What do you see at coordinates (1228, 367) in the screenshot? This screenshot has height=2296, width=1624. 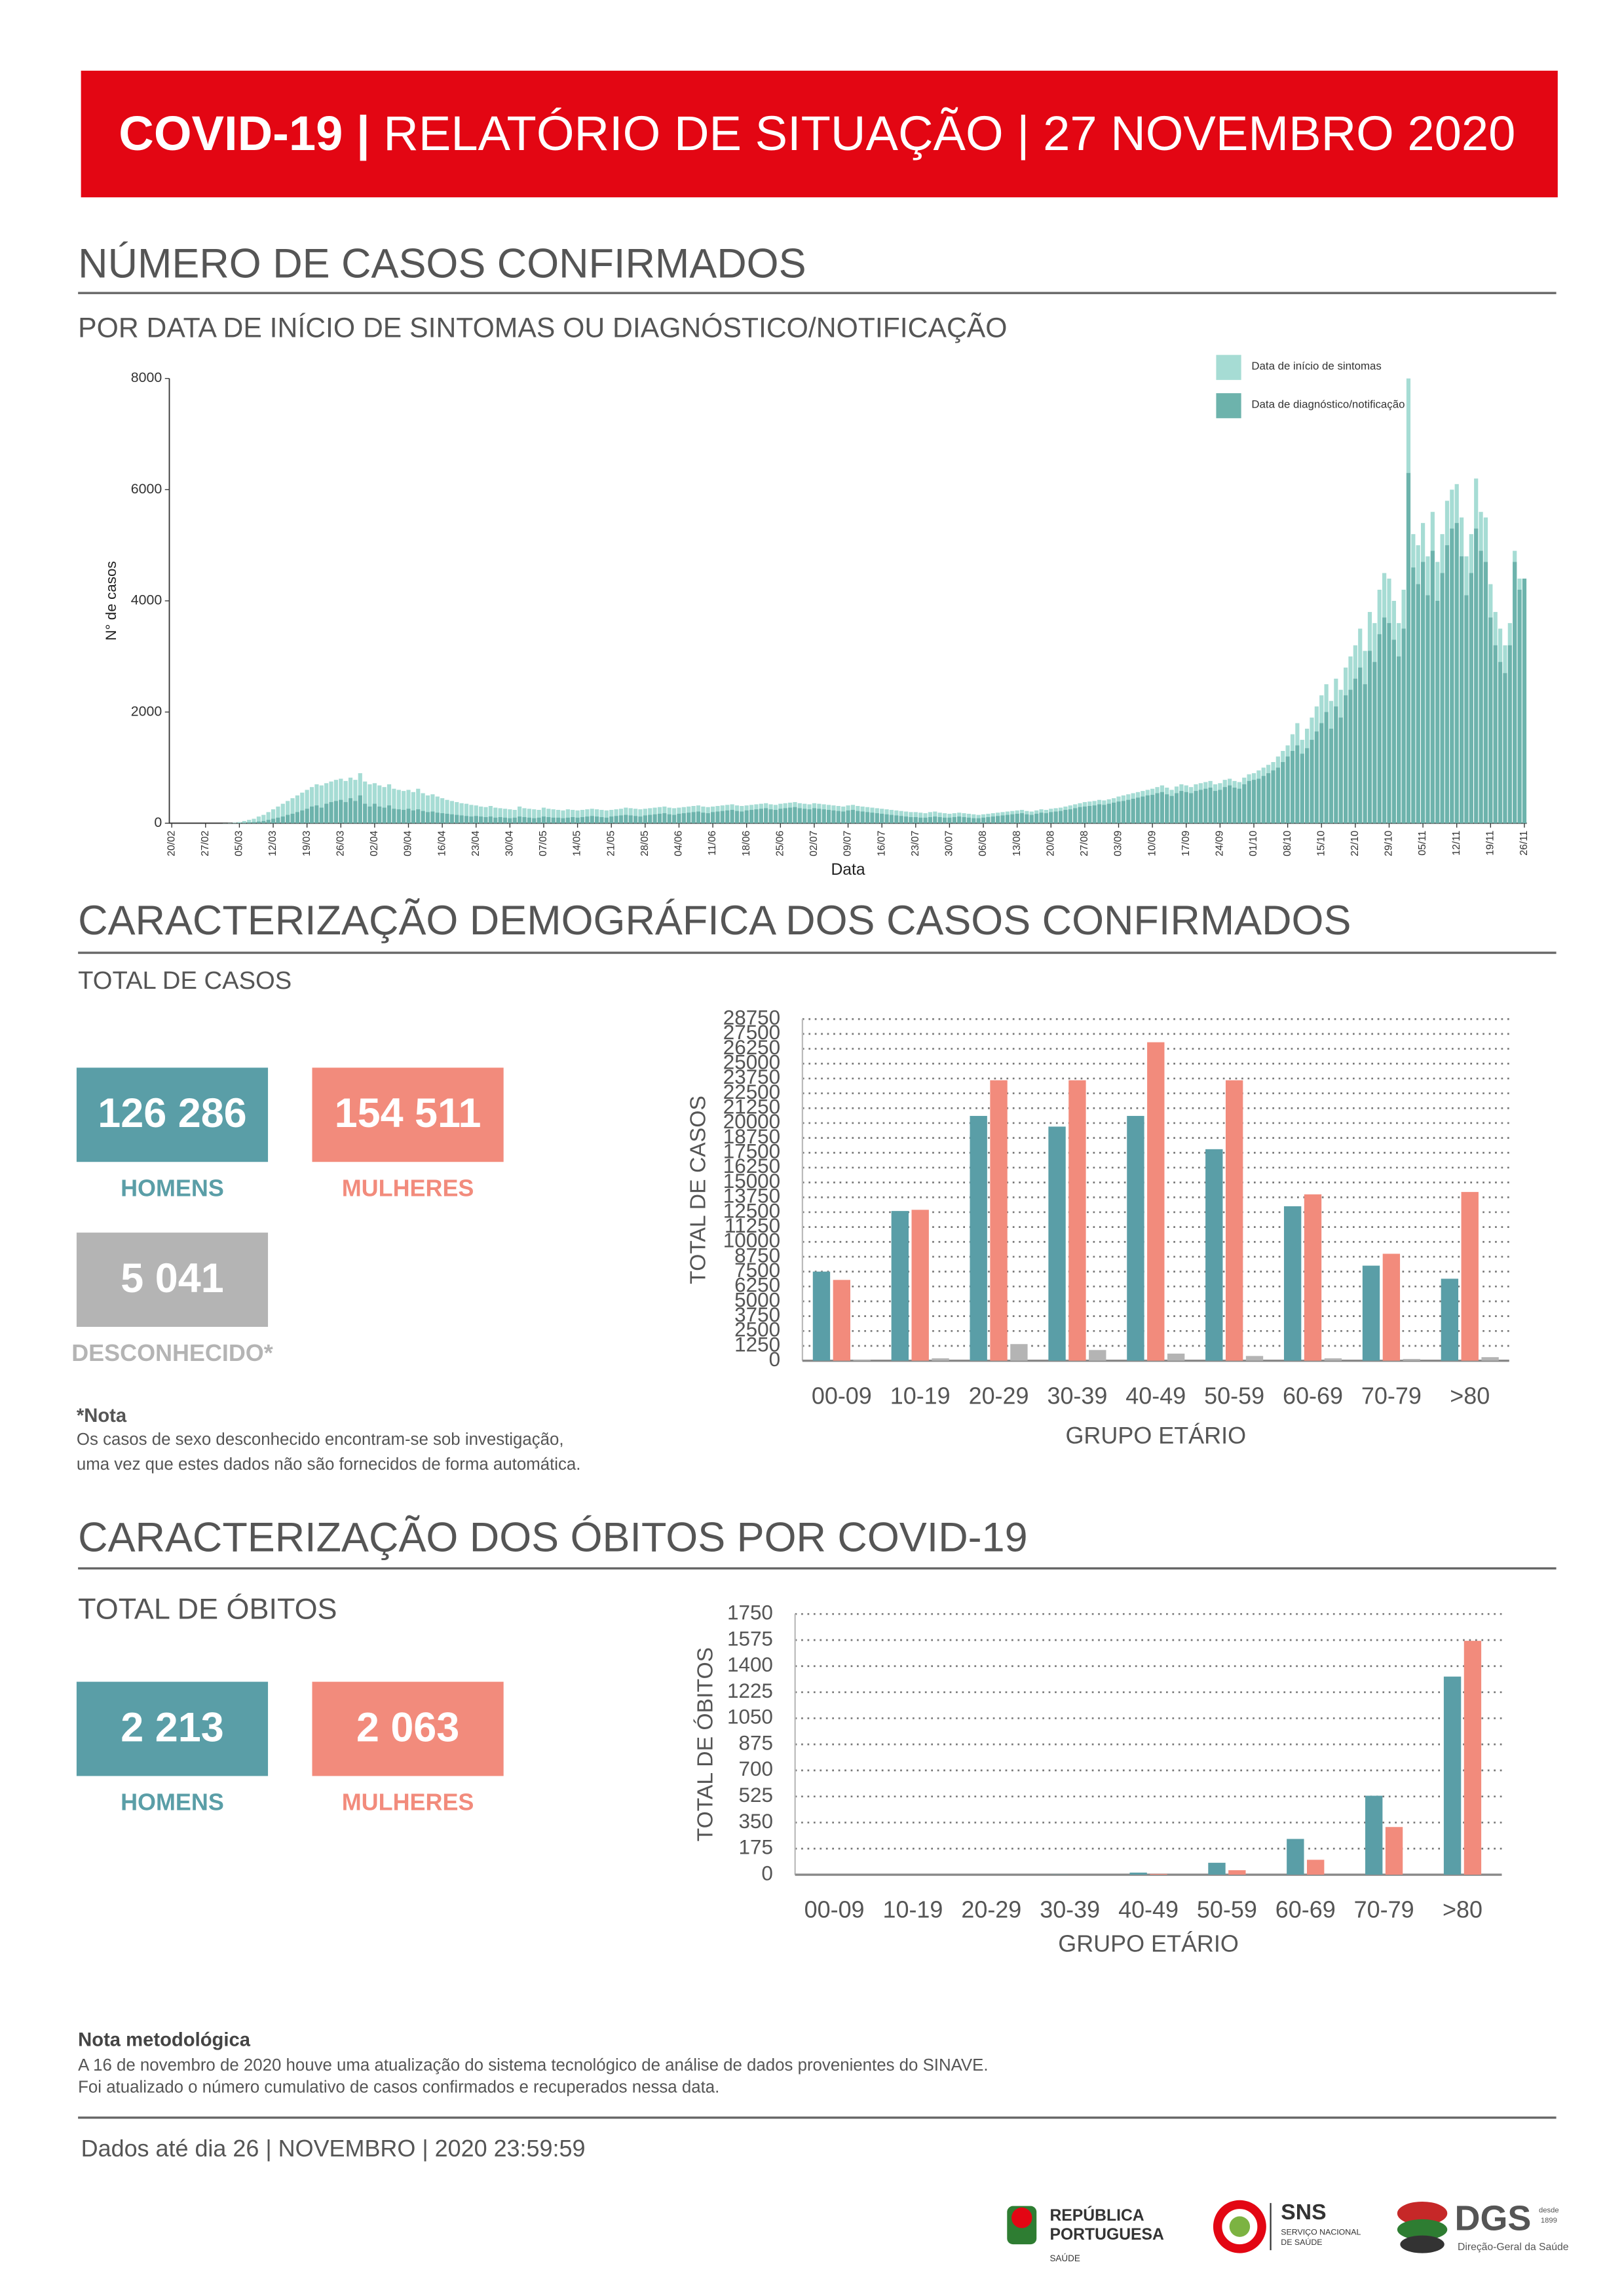 I see `legend-swatch` at bounding box center [1228, 367].